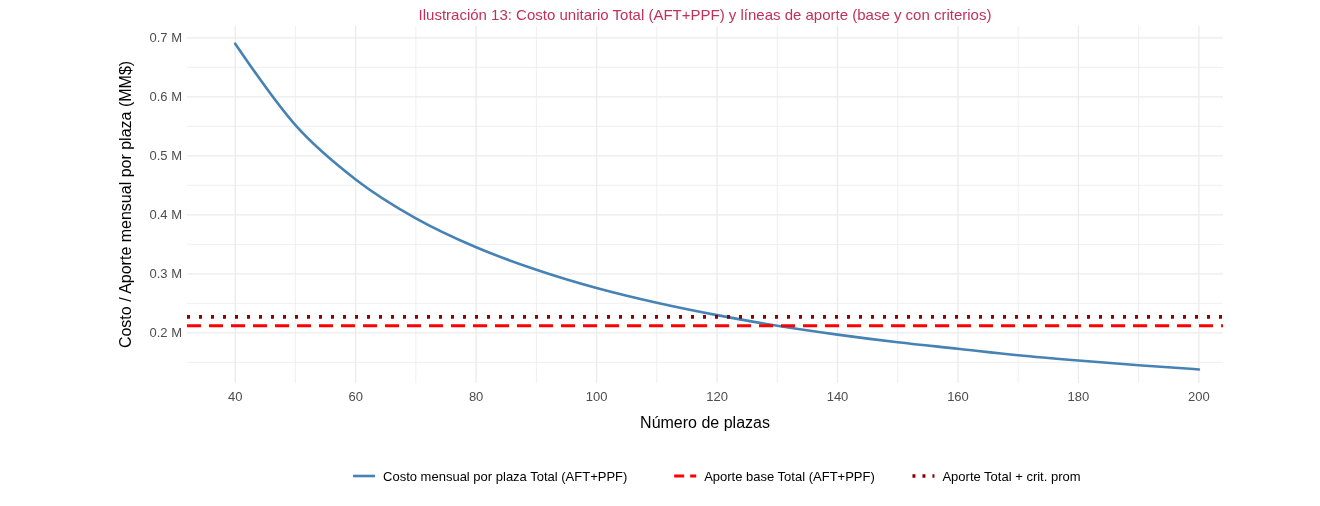 The width and height of the screenshot is (1320, 506). What do you see at coordinates (476, 396) in the screenshot?
I see `x-tick-label: 80` at bounding box center [476, 396].